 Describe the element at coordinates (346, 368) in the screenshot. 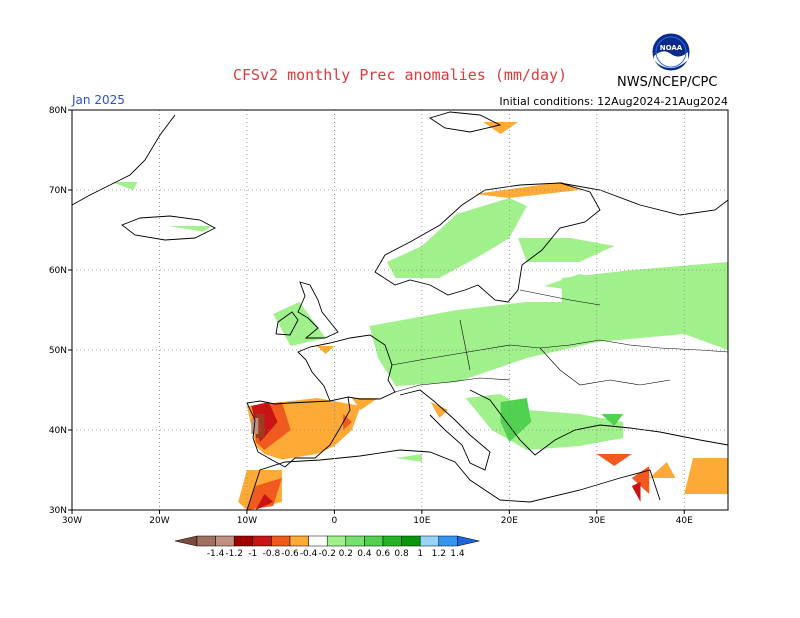

I see `coastline-france` at that location.